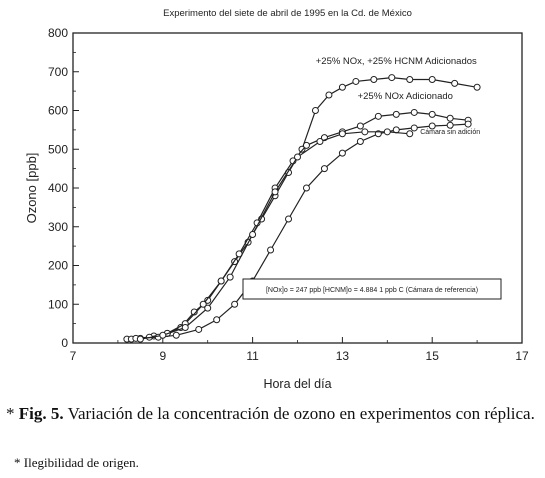 The height and width of the screenshot is (478, 545). Describe the element at coordinates (10, 413) in the screenshot. I see `caption-marker: *` at that location.